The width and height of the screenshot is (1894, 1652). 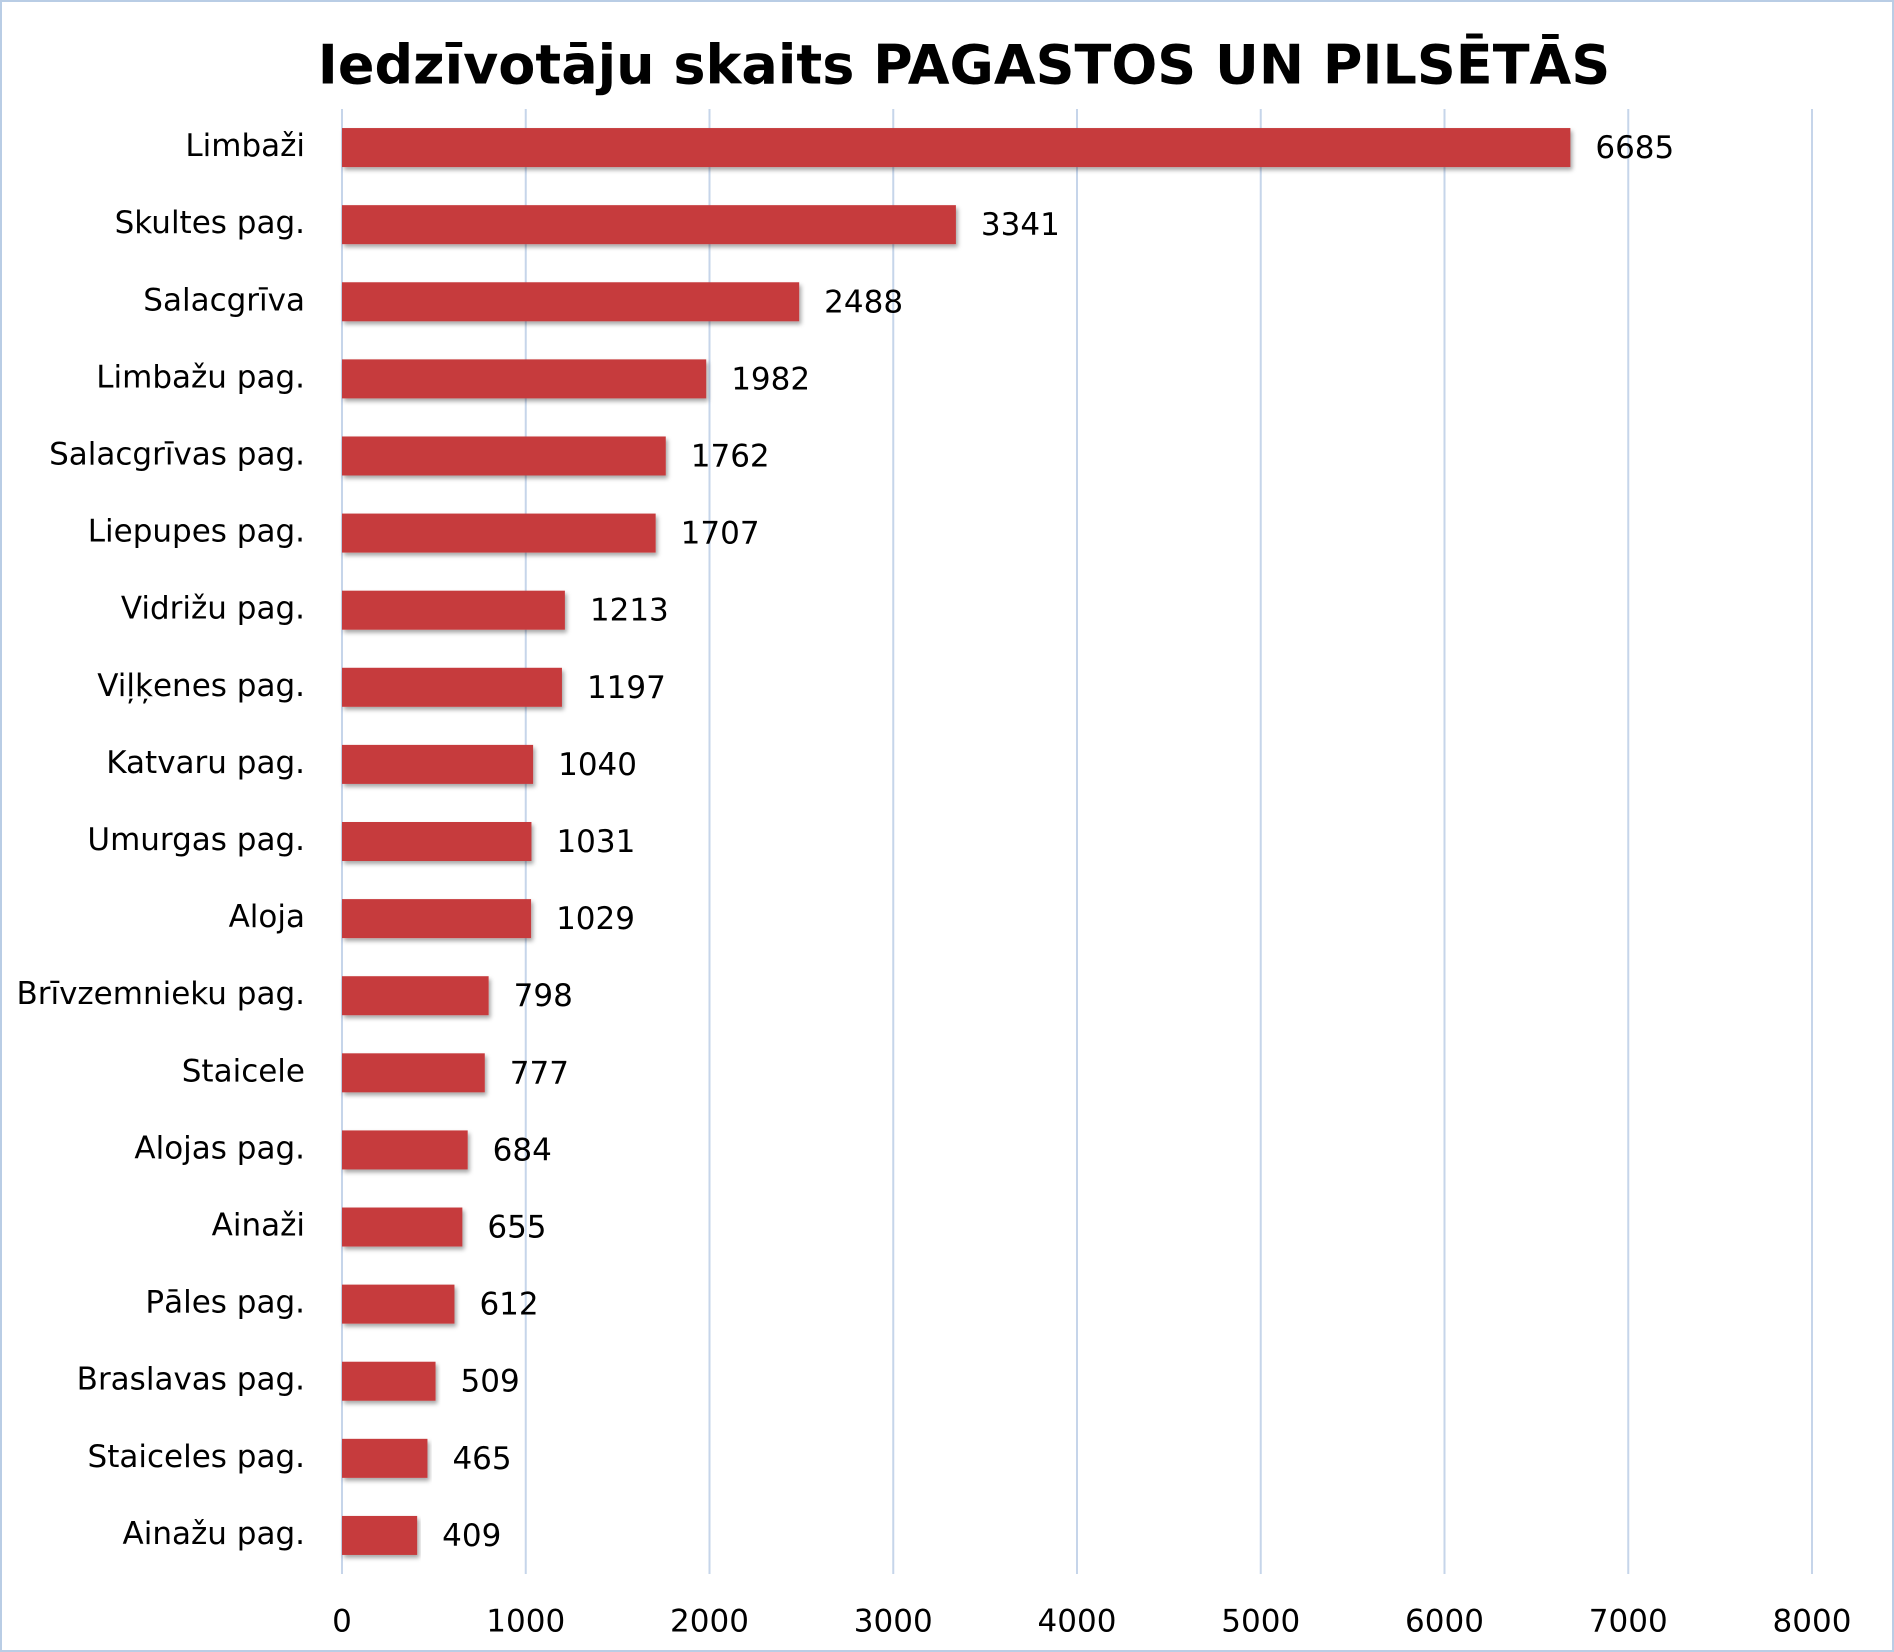 I want to click on y-tick-label: Brīvzemnieku pag., so click(x=160, y=994).